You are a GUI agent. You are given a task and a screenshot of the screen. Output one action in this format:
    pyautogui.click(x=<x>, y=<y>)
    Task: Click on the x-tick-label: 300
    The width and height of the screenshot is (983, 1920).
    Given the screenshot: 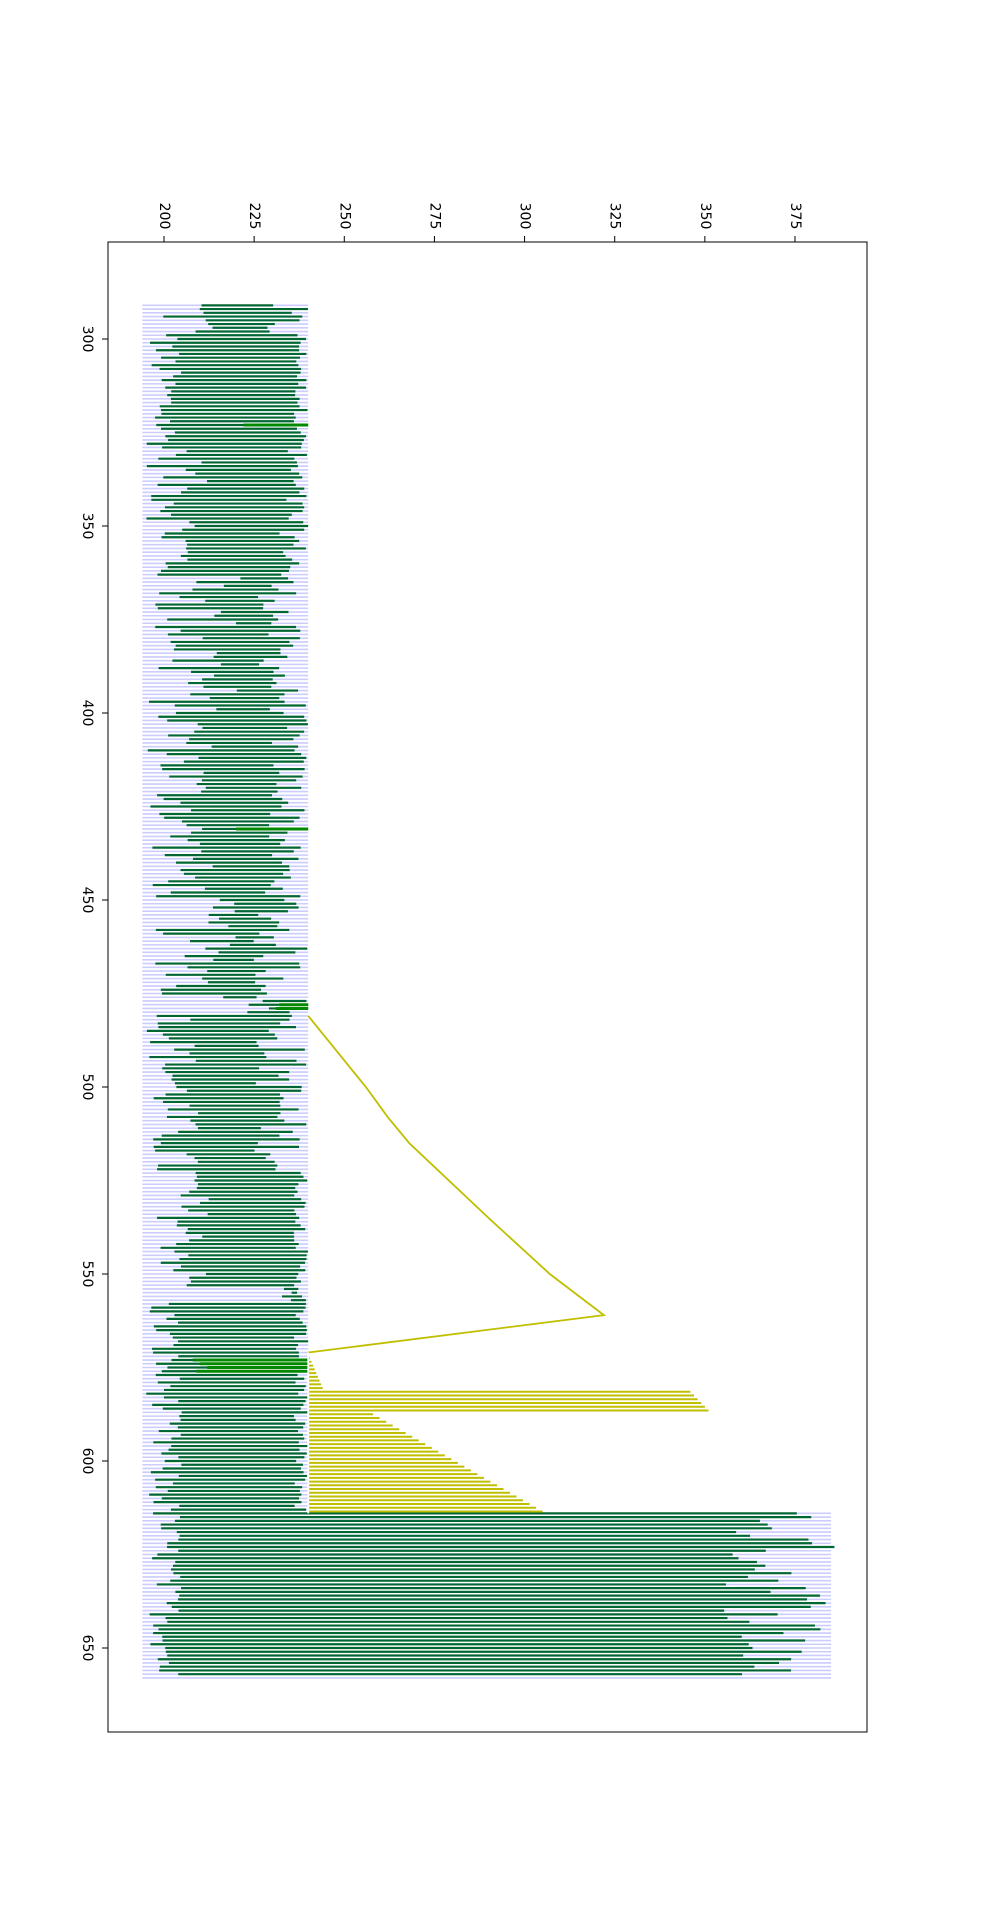 What is the action you would take?
    pyautogui.click(x=87, y=339)
    